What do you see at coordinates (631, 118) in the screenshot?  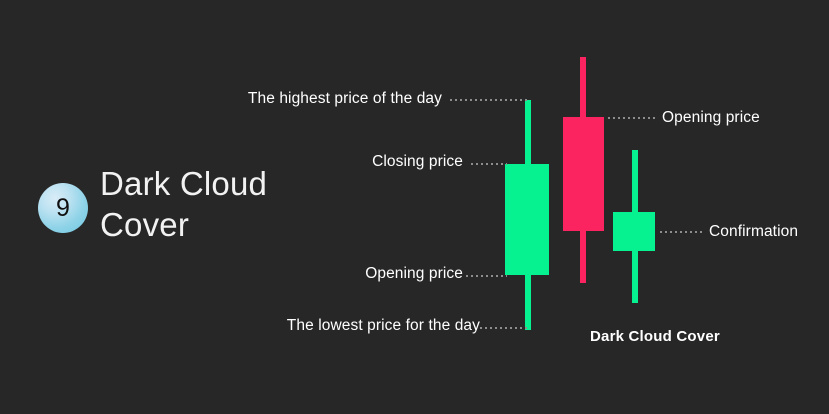 I see `leader-opening-price-right` at bounding box center [631, 118].